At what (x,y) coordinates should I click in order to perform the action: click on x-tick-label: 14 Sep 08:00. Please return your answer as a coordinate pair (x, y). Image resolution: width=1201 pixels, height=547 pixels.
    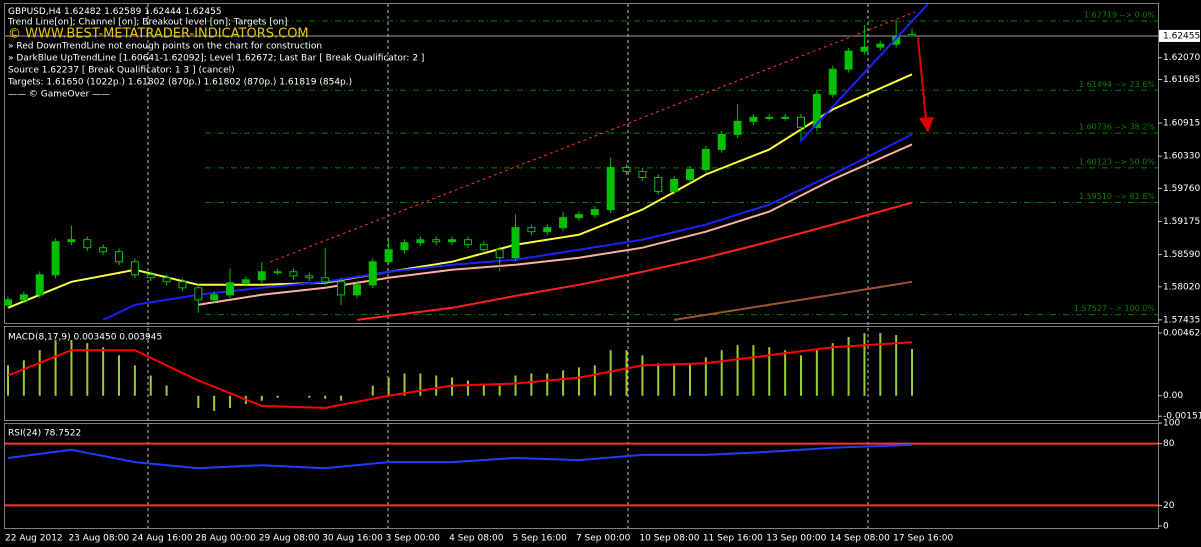
    Looking at the image, I should click on (860, 539).